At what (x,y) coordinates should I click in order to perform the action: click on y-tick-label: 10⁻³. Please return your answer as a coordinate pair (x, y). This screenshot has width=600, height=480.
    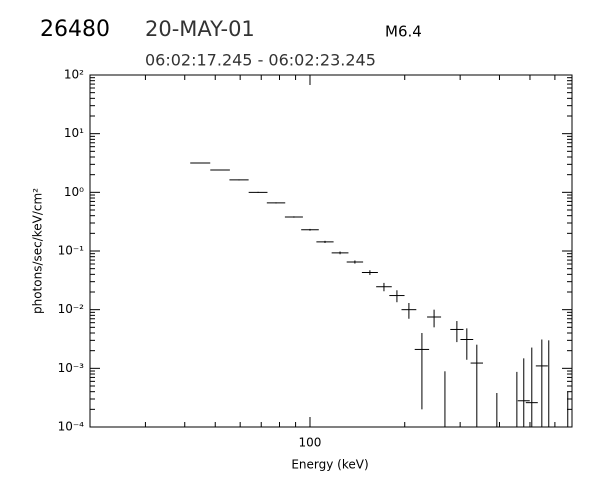
    Looking at the image, I should click on (71, 368).